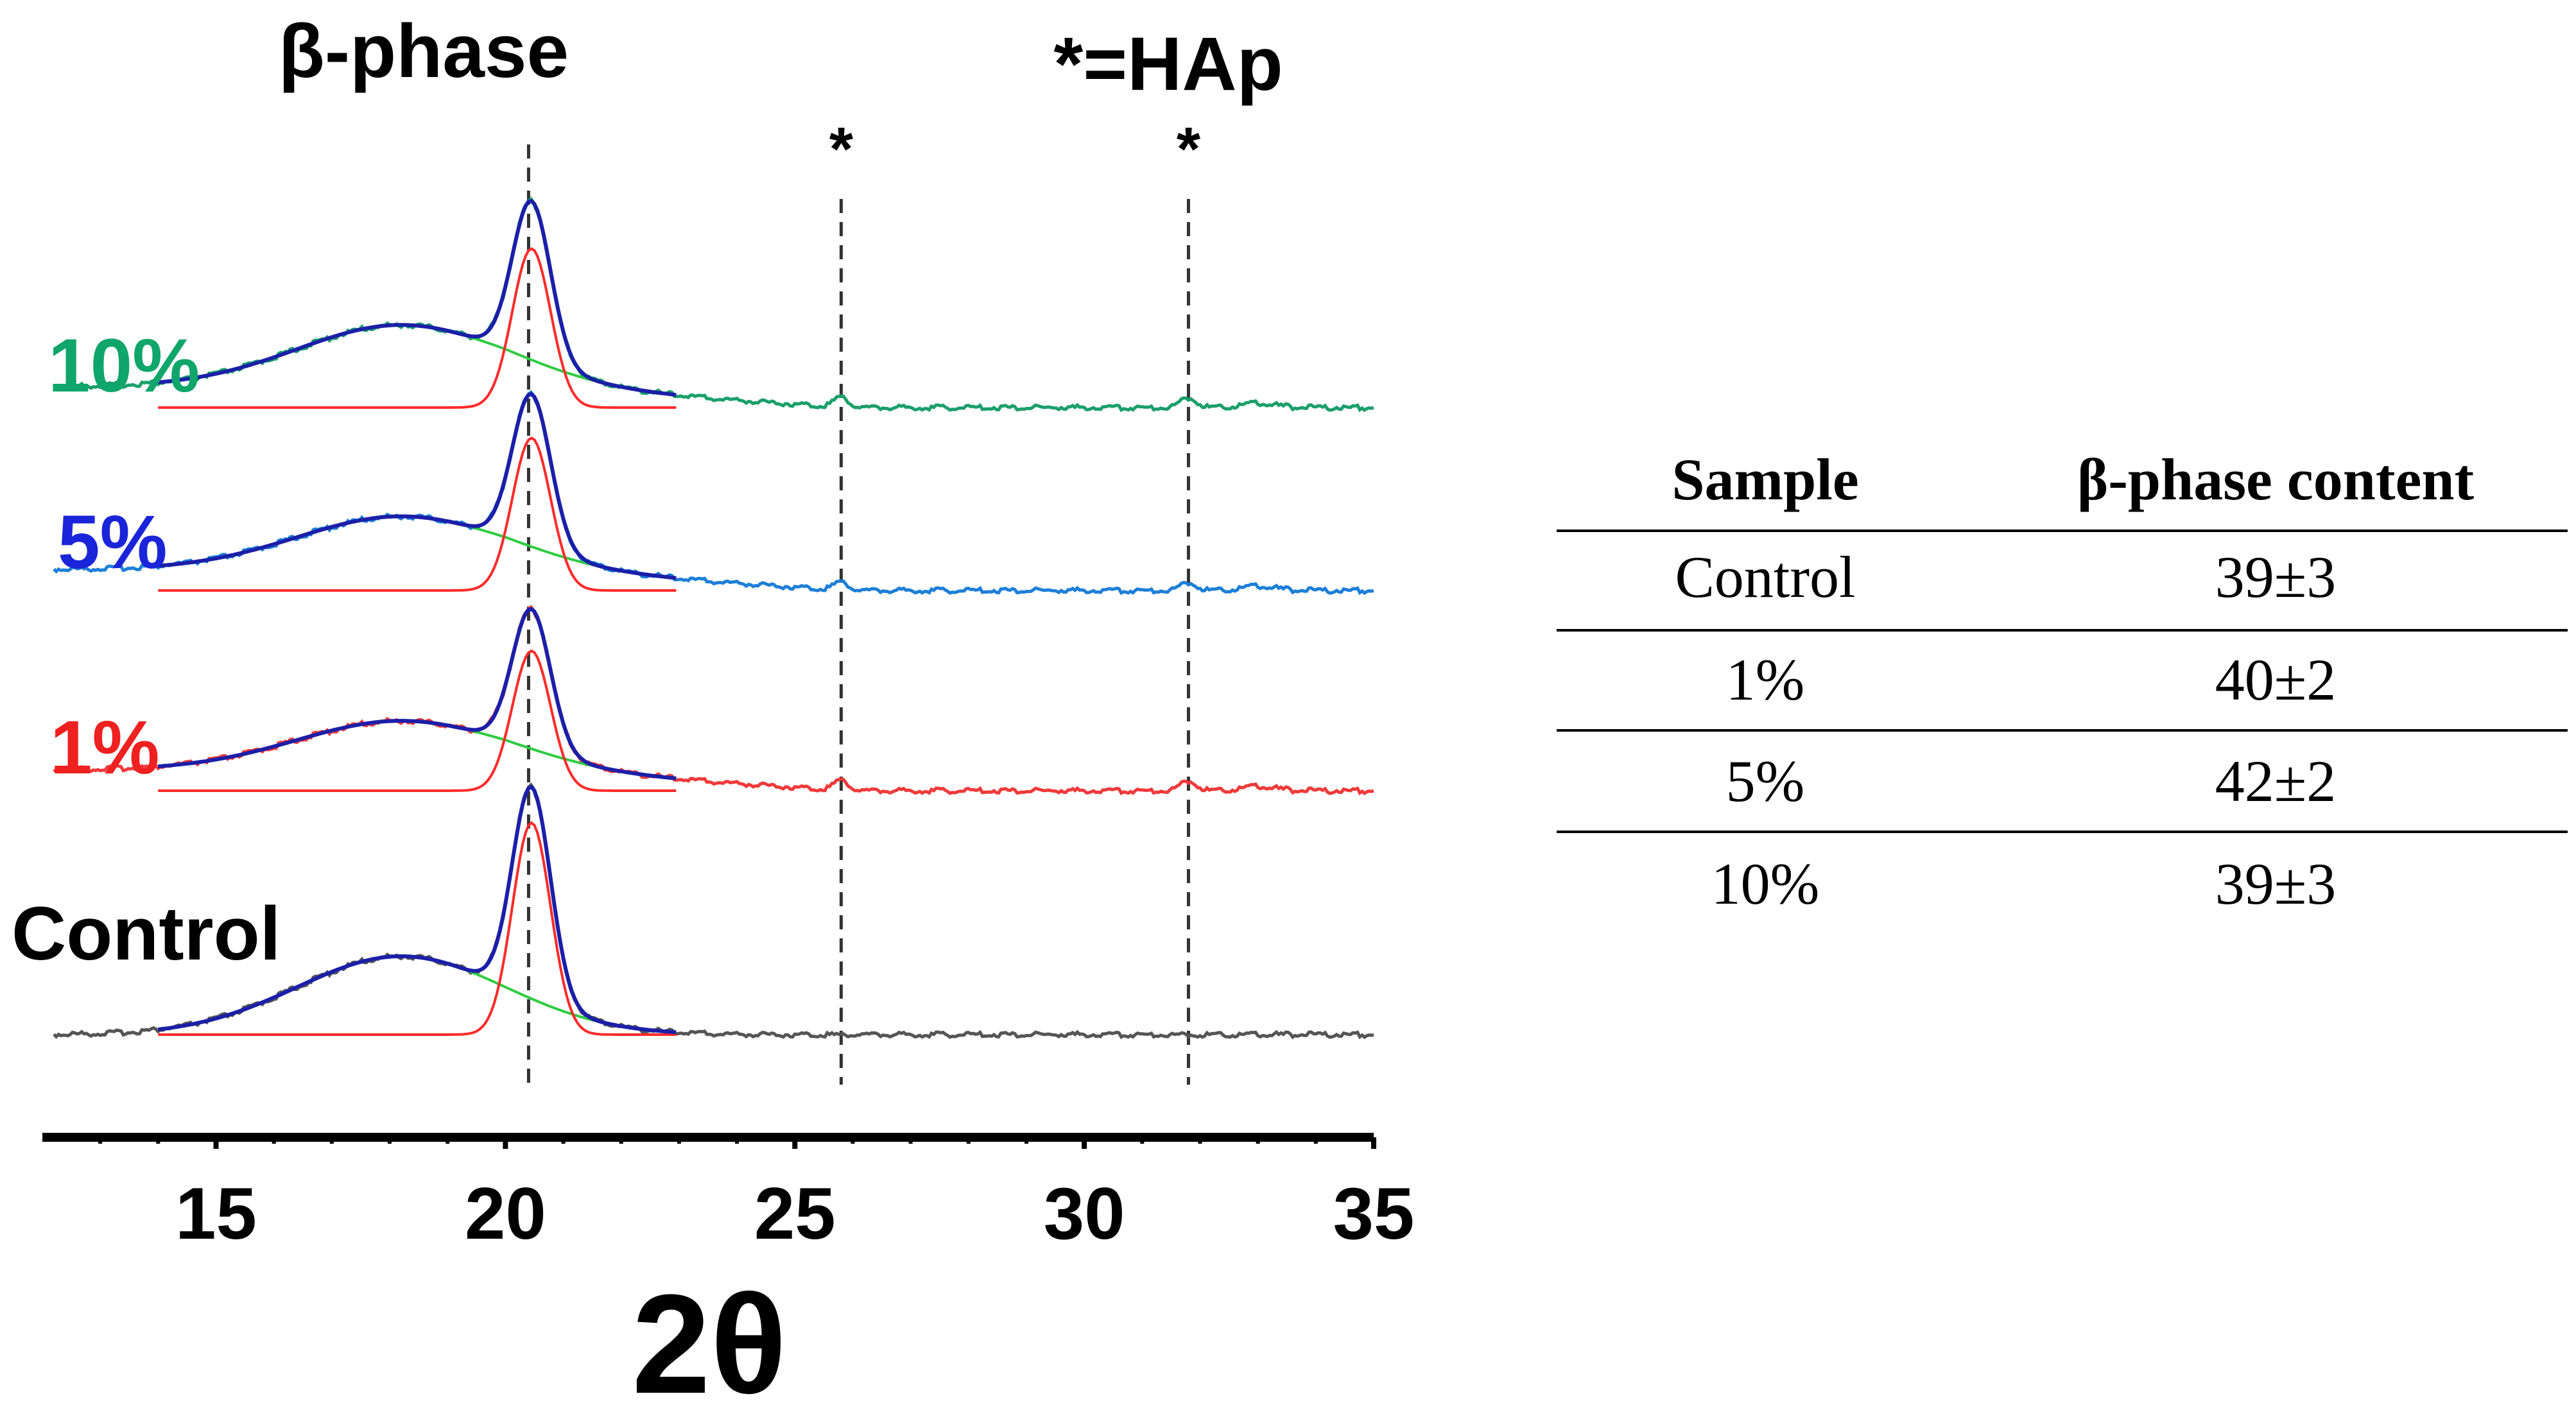 Image resolution: width=2576 pixels, height=1412 pixels. Describe the element at coordinates (713, 700) in the screenshot. I see `series-line-1pct` at that location.